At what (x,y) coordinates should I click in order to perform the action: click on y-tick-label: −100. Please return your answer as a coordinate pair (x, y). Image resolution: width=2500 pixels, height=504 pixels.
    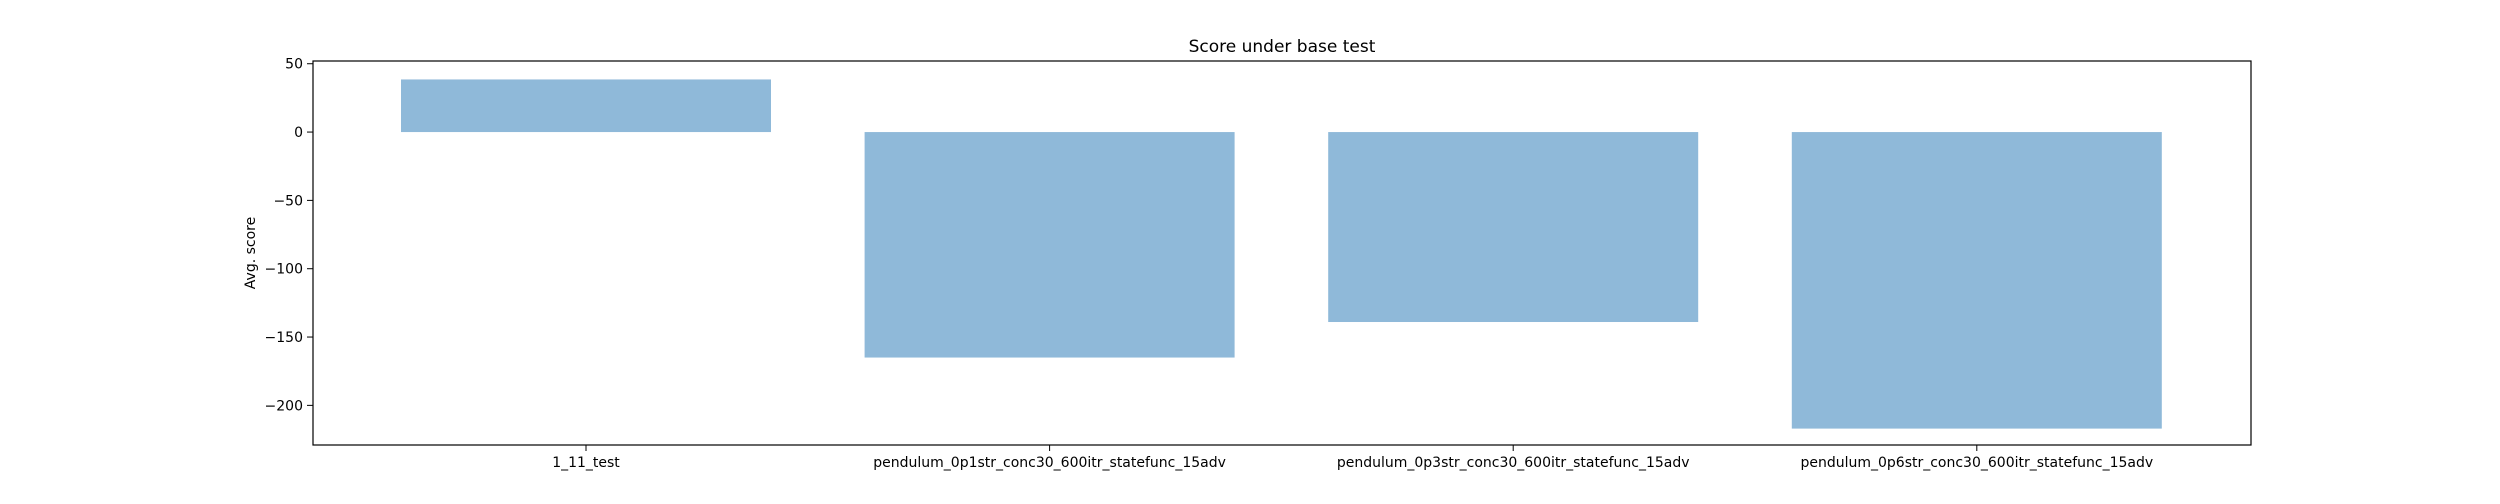
    Looking at the image, I should click on (284, 270).